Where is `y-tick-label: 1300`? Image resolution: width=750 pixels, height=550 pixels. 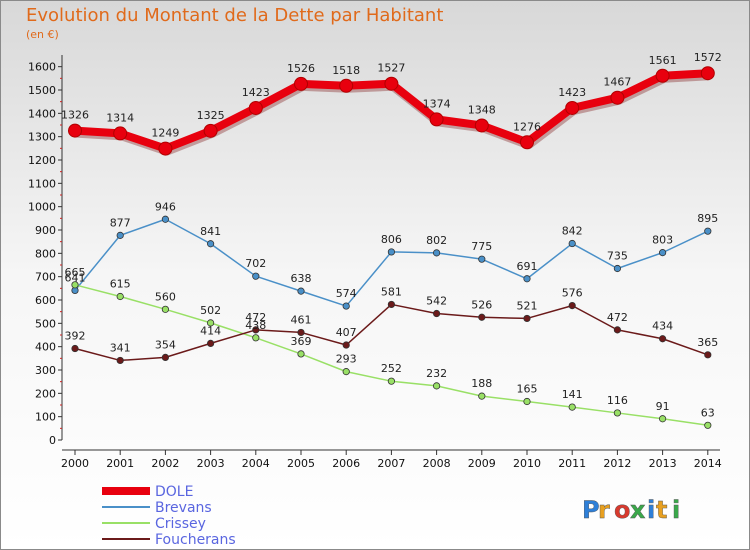
y-tick-label: 1300 is located at coordinates (42, 137).